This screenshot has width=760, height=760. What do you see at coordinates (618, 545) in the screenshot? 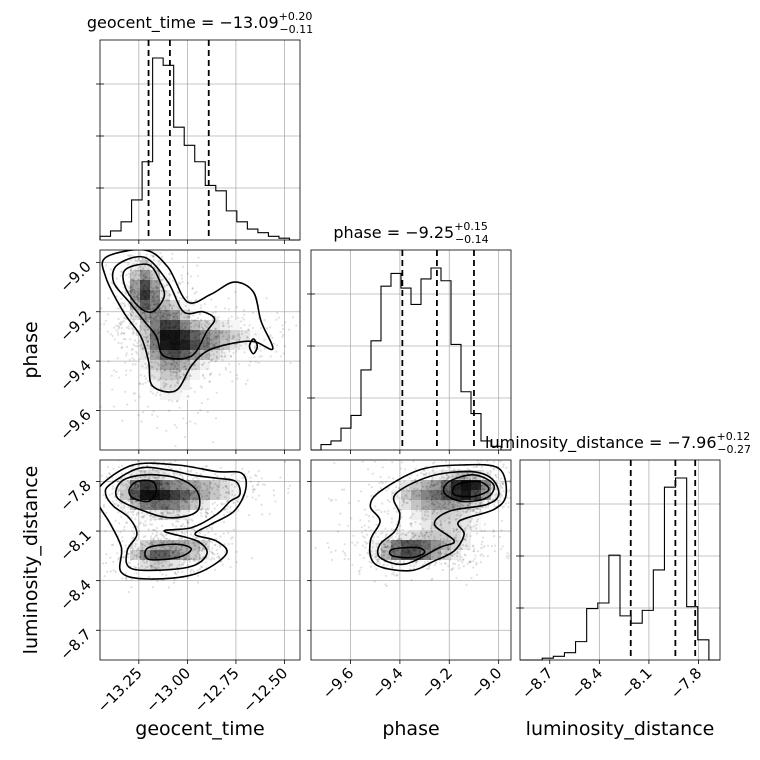
I see `panel-hist-luminosity_distance: luminosity_distance = −7.96+0.12 −0.27` at bounding box center [618, 545].